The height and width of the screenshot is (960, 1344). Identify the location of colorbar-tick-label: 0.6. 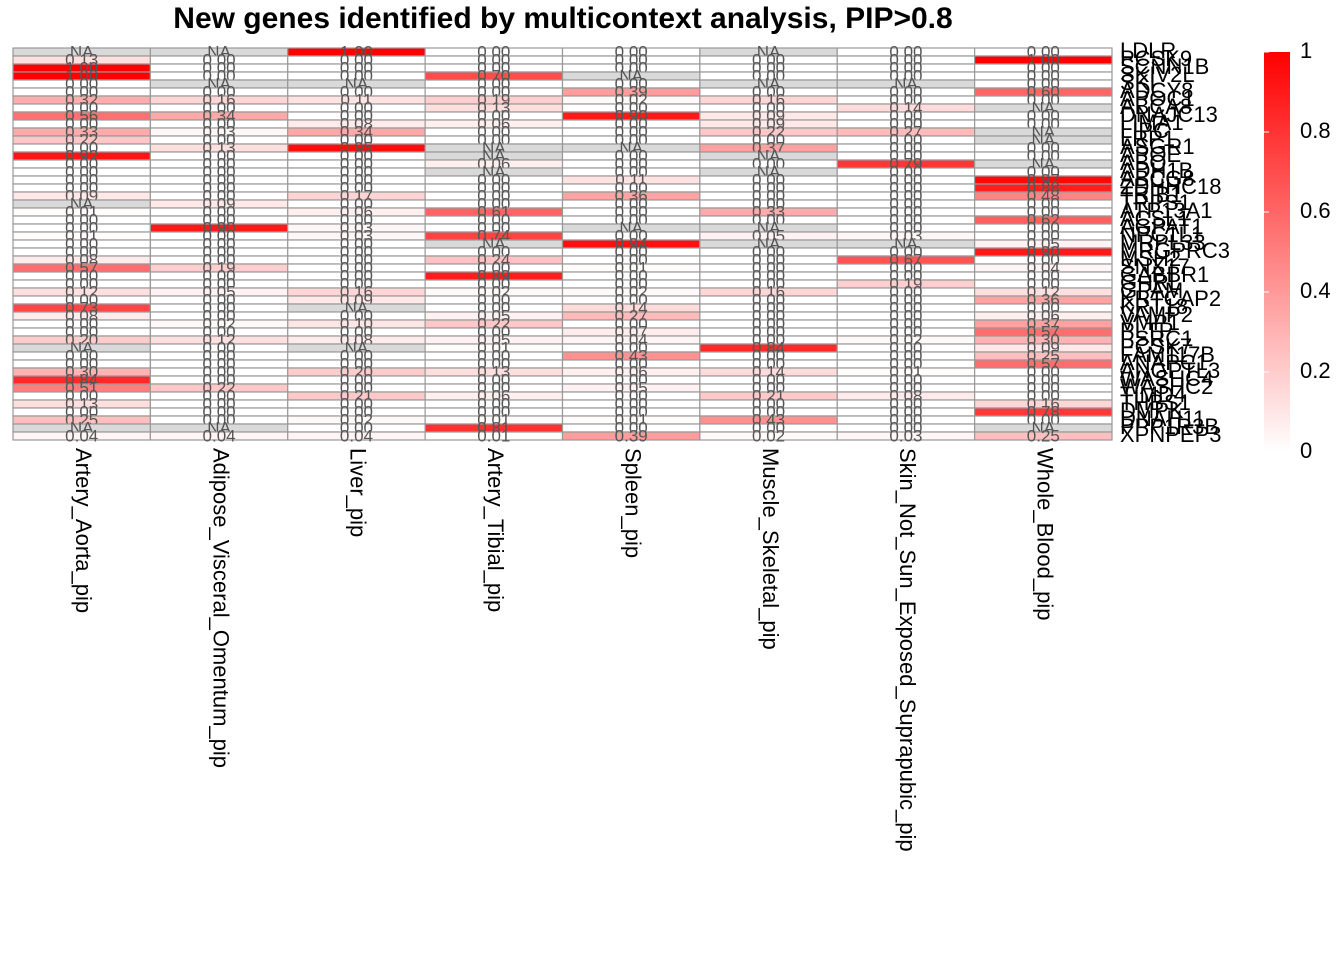
(1315, 210).